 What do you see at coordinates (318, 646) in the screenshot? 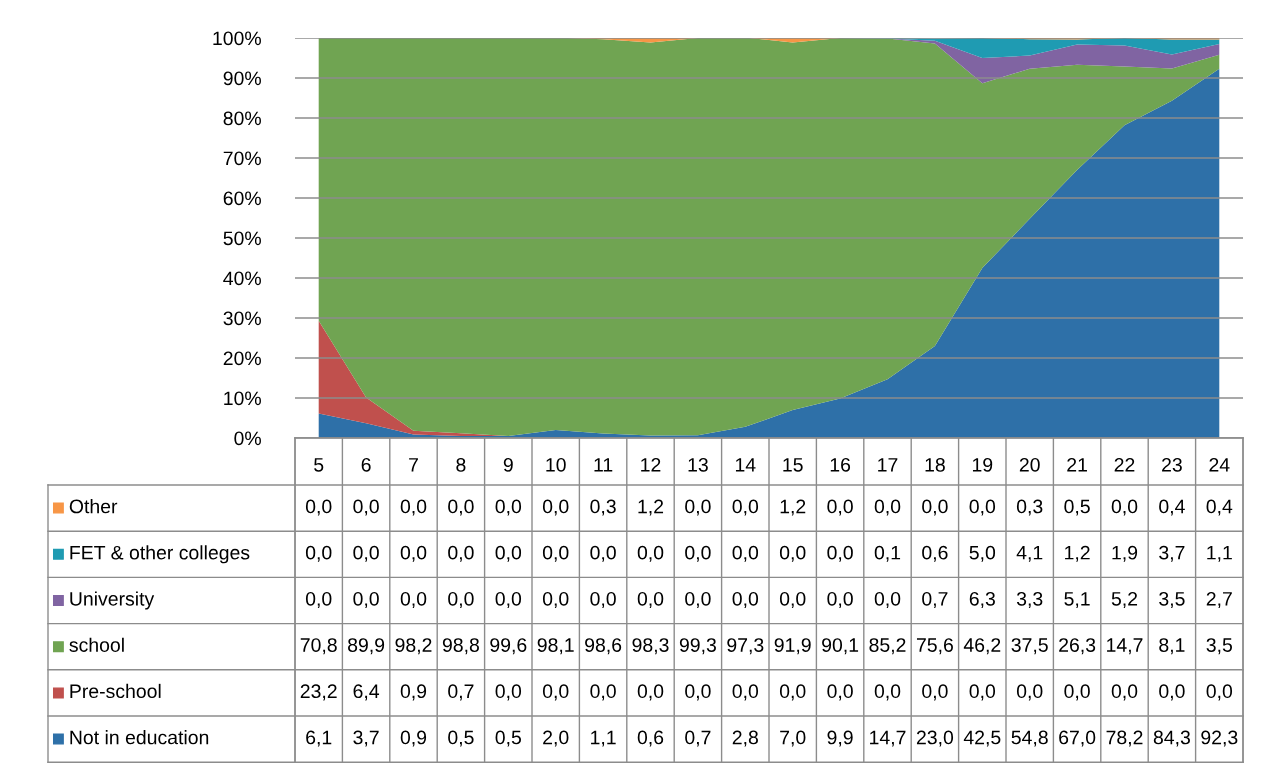
I see `data-label: 70,8` at bounding box center [318, 646].